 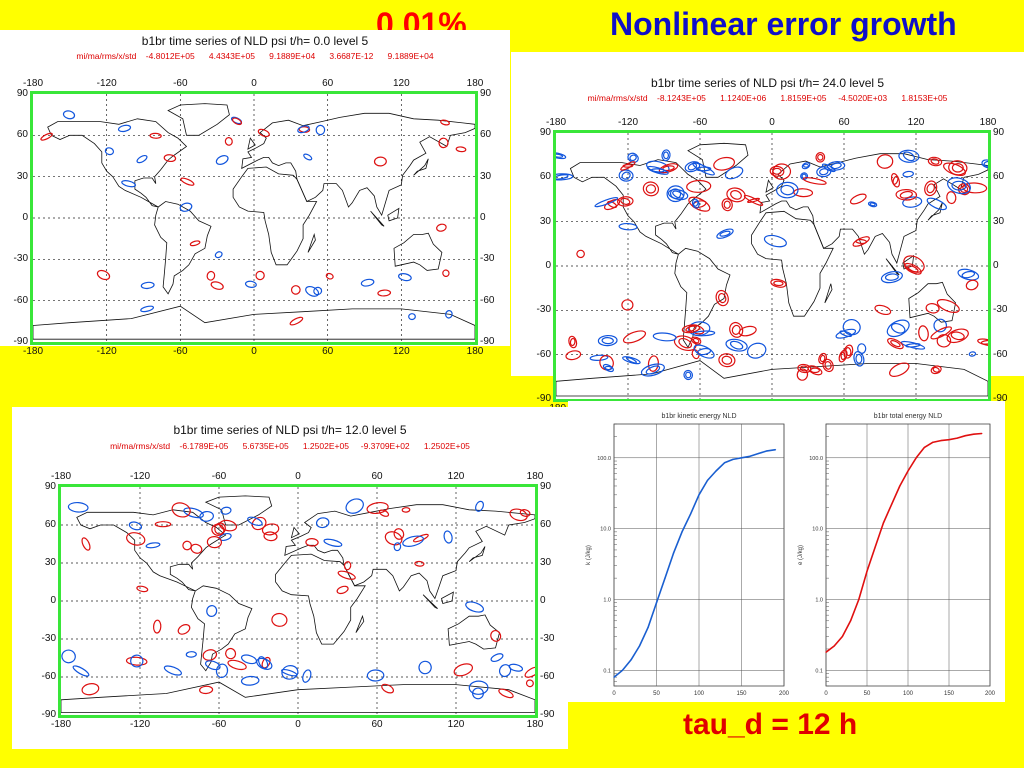 What do you see at coordinates (328, 351) in the screenshot?
I see `longitude-tick-label: 60` at bounding box center [328, 351].